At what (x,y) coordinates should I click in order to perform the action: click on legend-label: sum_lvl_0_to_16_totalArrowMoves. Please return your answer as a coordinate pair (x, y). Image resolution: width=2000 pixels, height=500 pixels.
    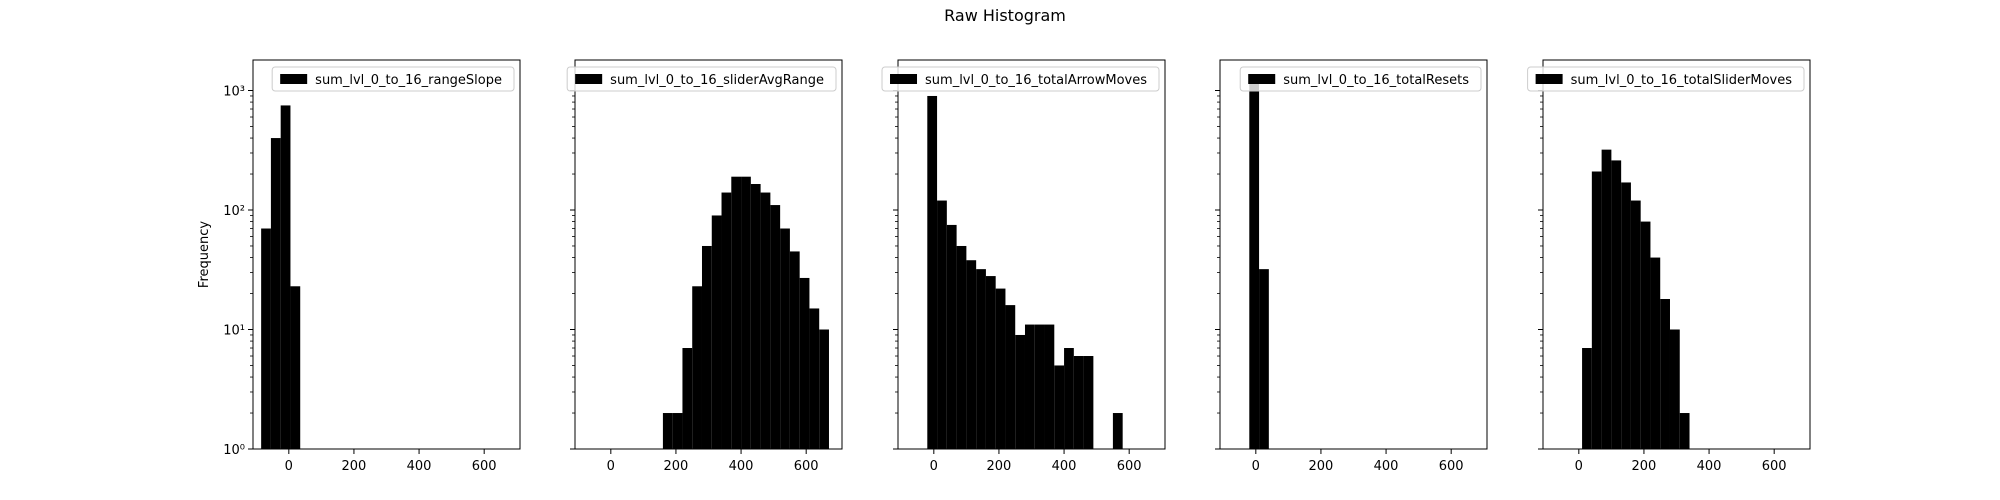
    Looking at the image, I should click on (1036, 80).